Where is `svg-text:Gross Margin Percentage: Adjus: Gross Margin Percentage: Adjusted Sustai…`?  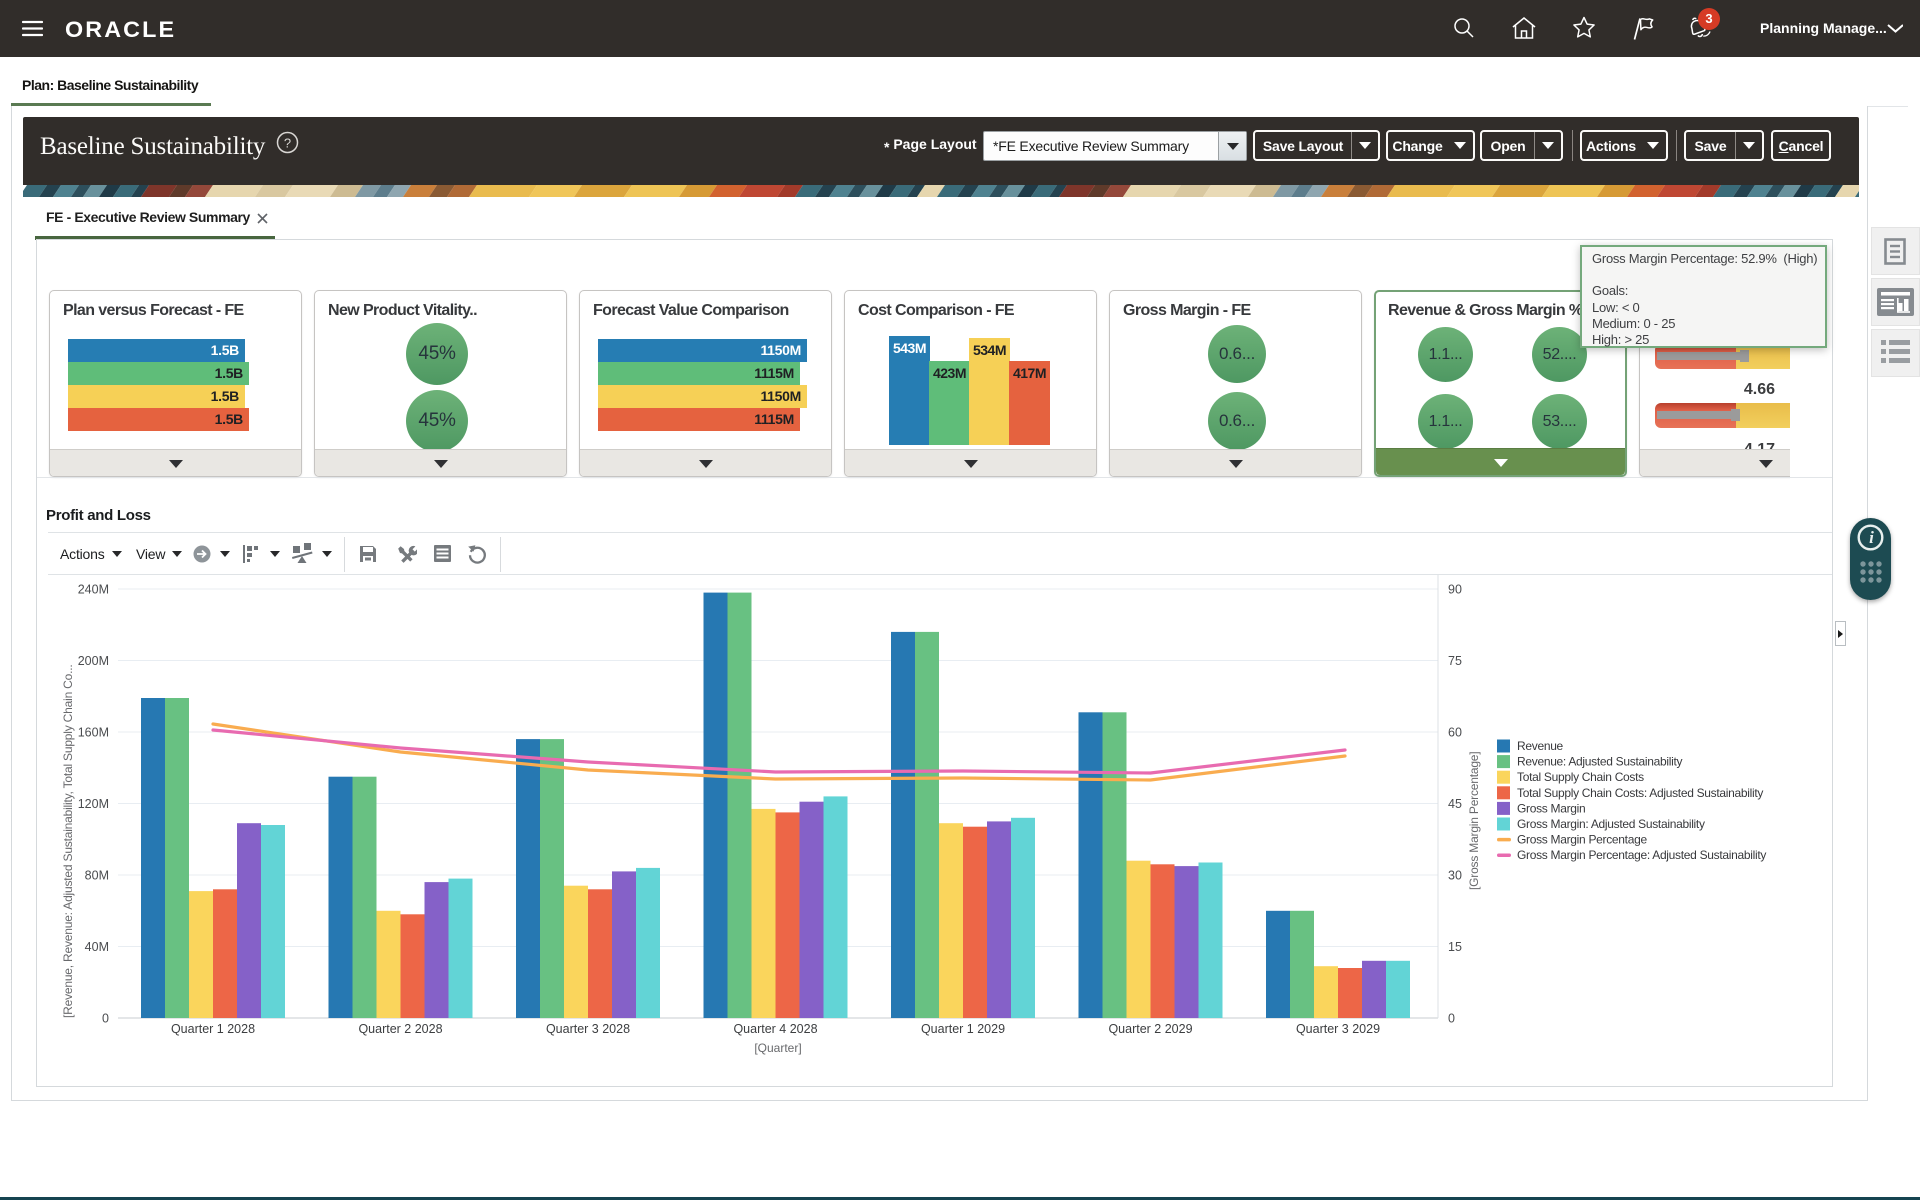 svg-text:Gross Margin Percentage: Adjus: Gross Margin Percentage: Adjusted Sustai… is located at coordinates (1641, 855).